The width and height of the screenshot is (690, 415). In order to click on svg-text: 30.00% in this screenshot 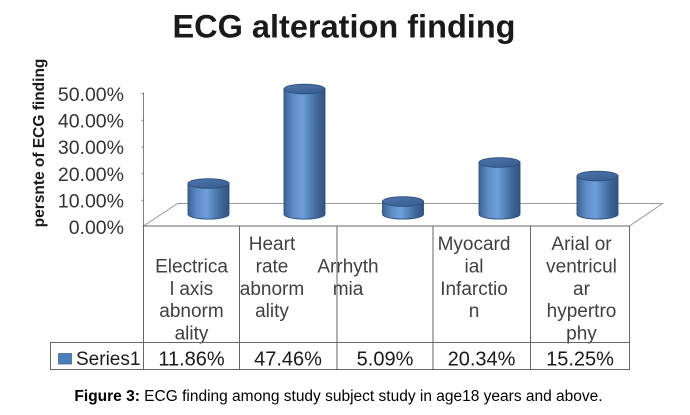, I will do `click(91, 148)`.